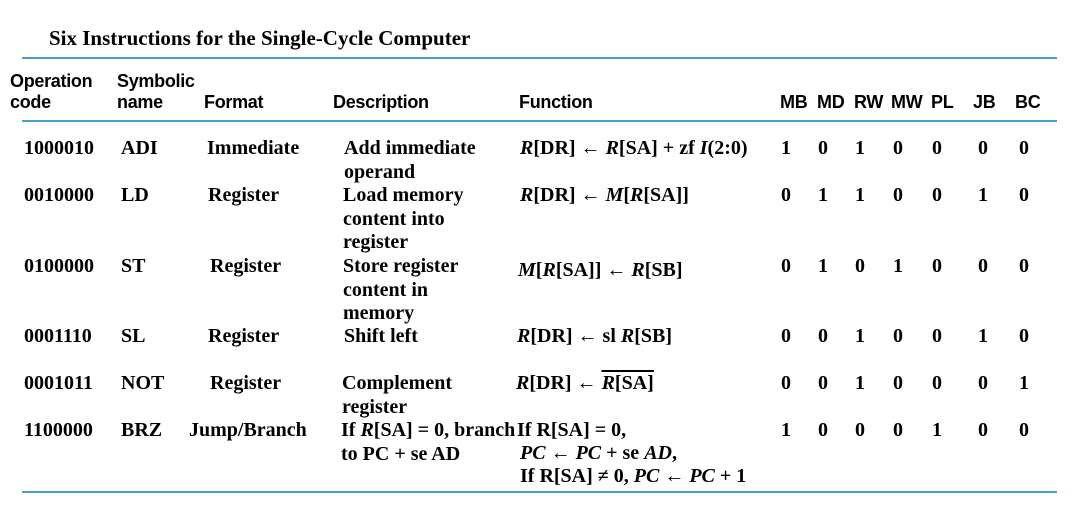 The width and height of the screenshot is (1077, 509). Describe the element at coordinates (556, 102) in the screenshot. I see `header-function: Function` at that location.